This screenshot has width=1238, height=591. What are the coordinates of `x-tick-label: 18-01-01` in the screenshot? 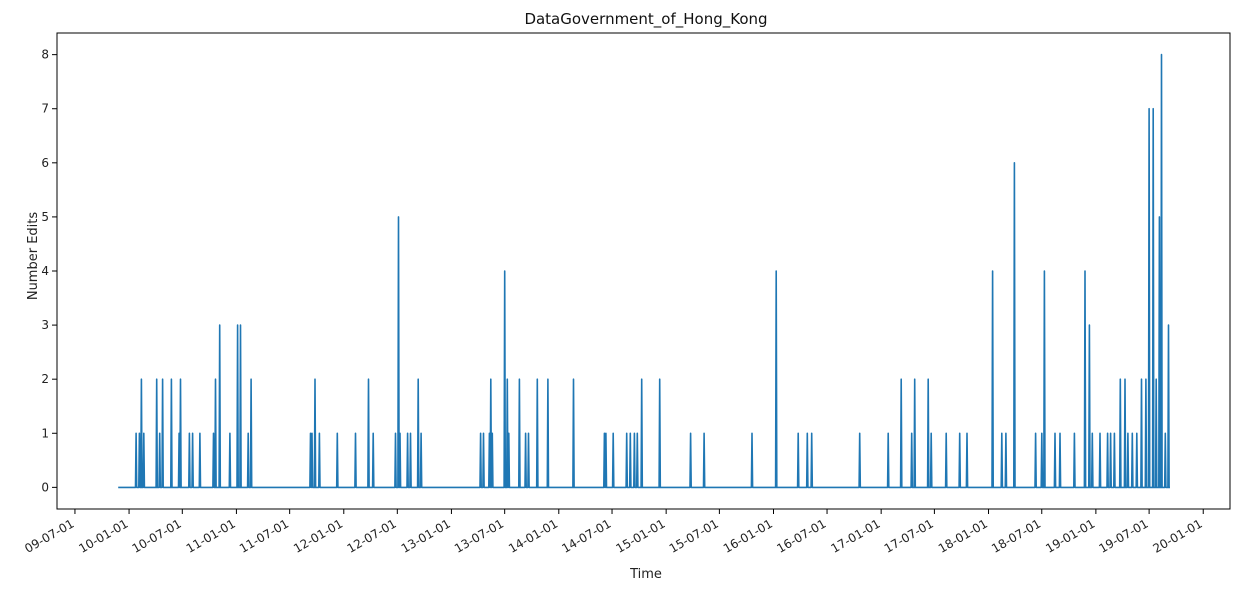 It's located at (963, 535).